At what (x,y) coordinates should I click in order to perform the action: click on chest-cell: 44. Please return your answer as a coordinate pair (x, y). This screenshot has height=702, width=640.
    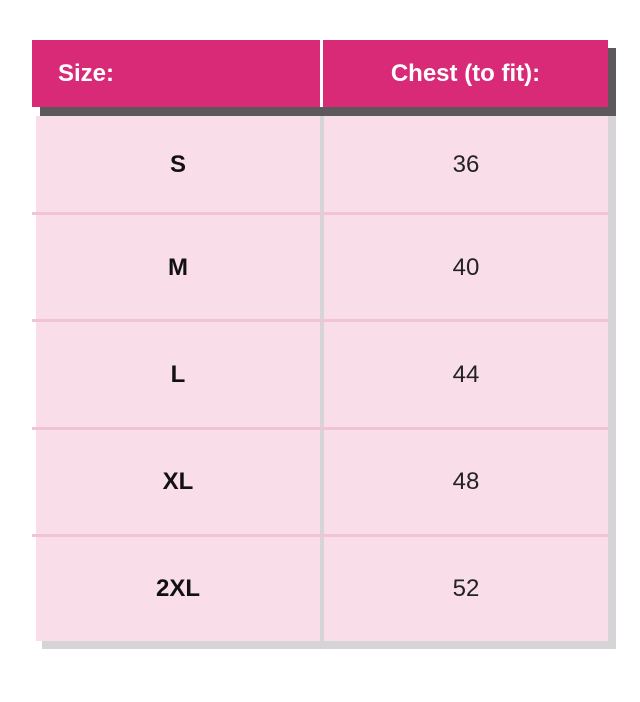
    Looking at the image, I should click on (466, 374).